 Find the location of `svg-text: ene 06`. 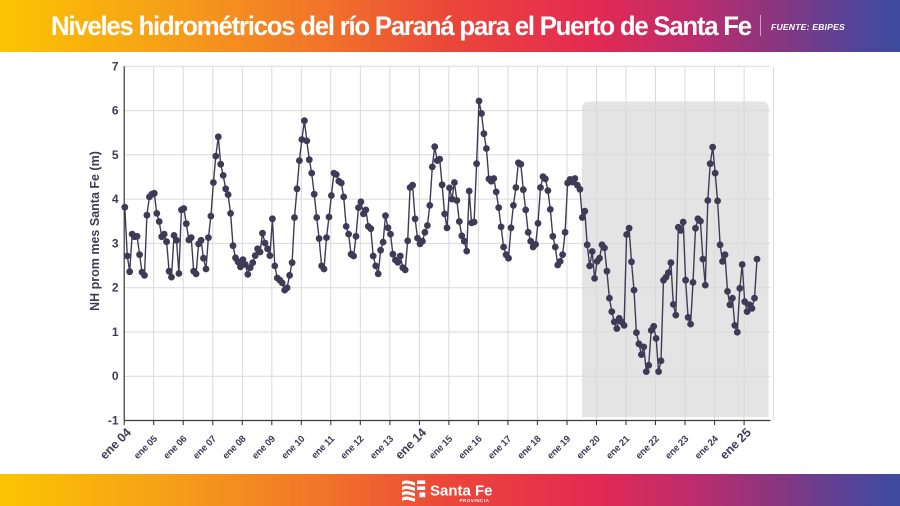

svg-text: ene 06 is located at coordinates (175, 448).